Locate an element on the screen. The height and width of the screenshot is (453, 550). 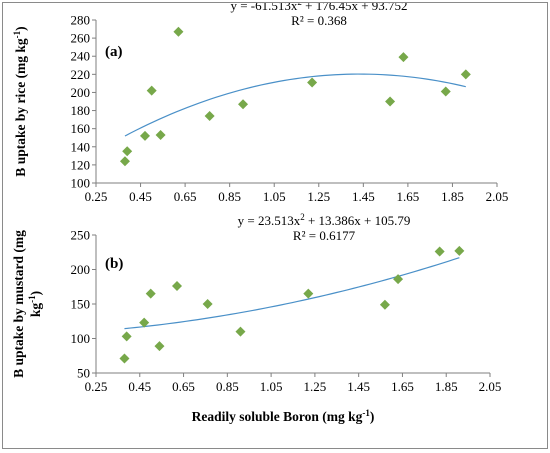
y-tick-label: 140 is located at coordinates (81, 146).